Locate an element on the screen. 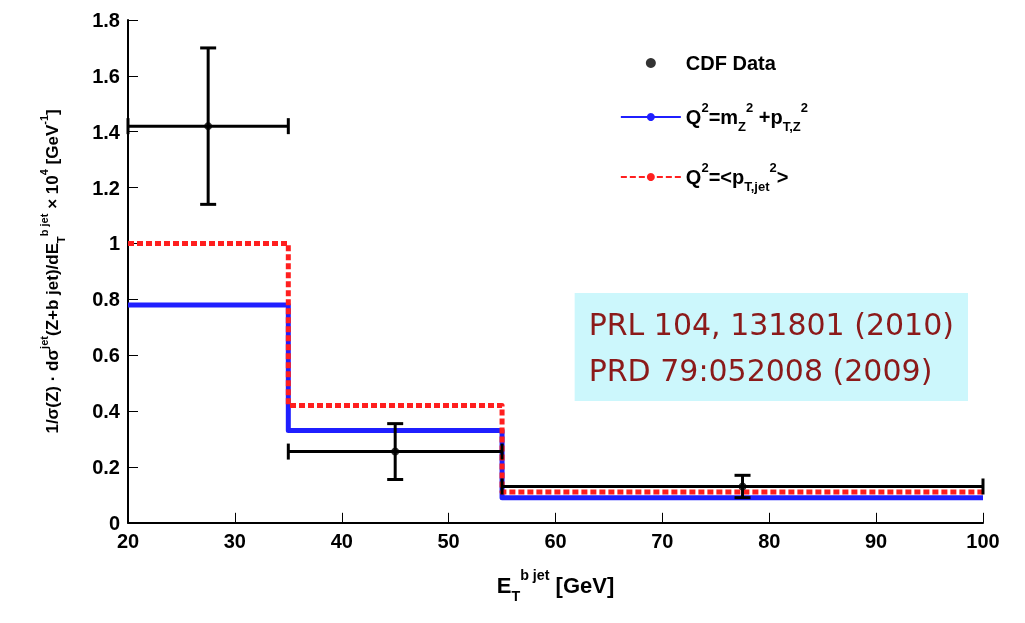 The image size is (1025, 623). y-tick-label: 1.8 is located at coordinates (106, 20).